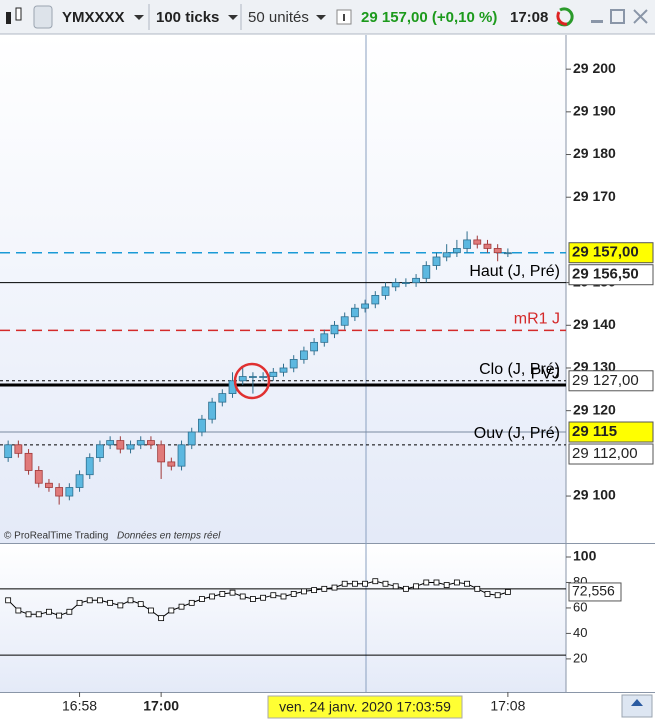 The width and height of the screenshot is (655, 720). What do you see at coordinates (161, 706) in the screenshot?
I see `x-tick-label: 17:00` at bounding box center [161, 706].